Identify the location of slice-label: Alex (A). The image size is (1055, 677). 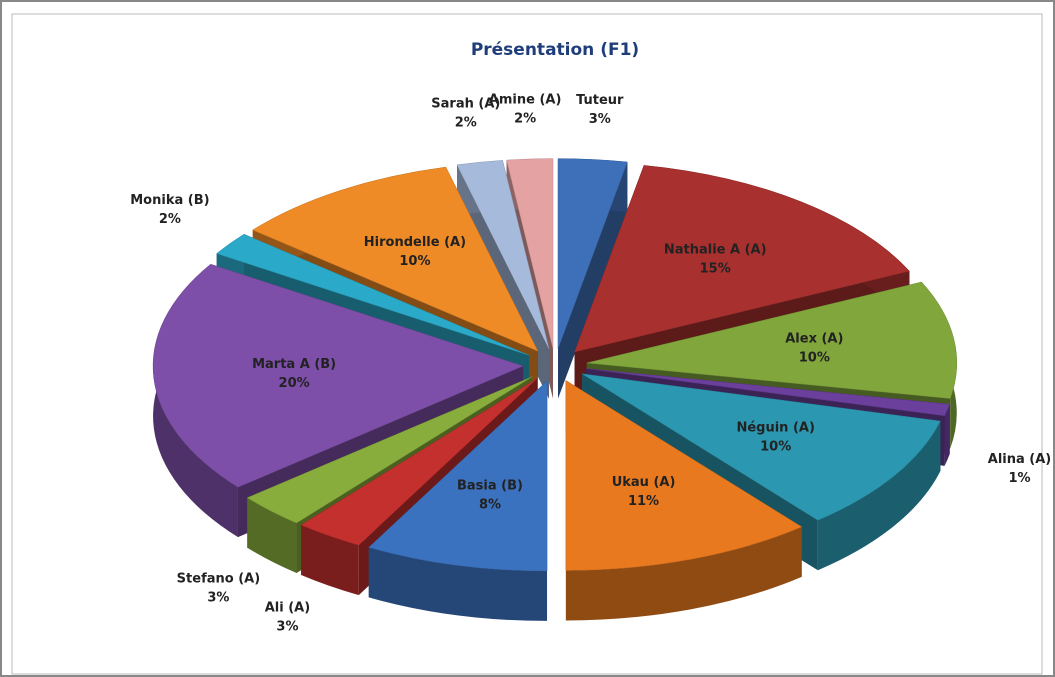
(814, 339).